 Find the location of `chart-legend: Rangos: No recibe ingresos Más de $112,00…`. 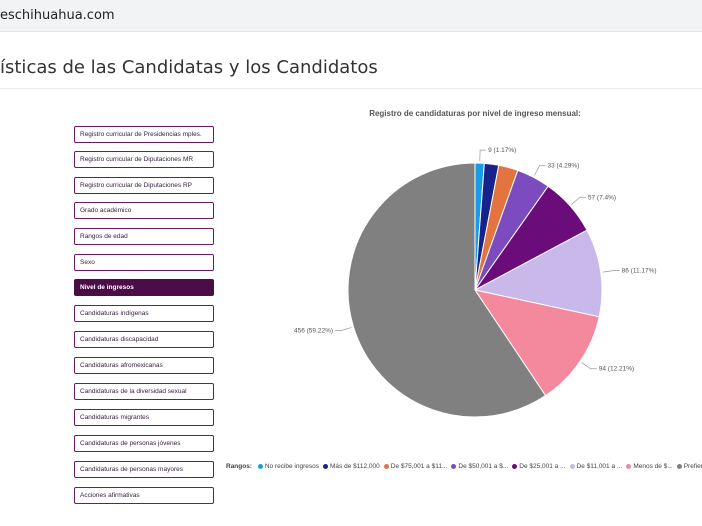

chart-legend: Rangos: No recibe ingresos Más de $112,00… is located at coordinates (464, 470).